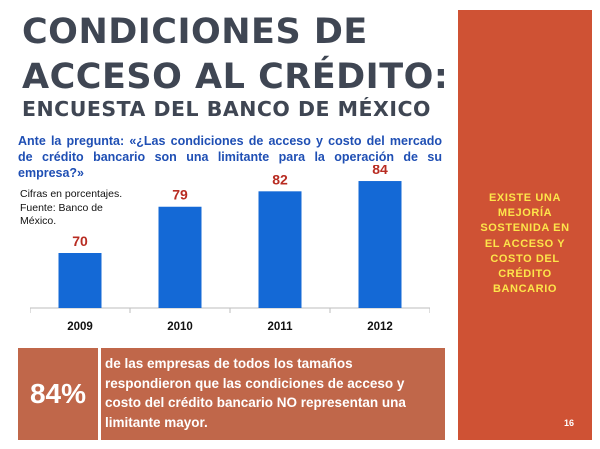  I want to click on callout-divider, so click(99, 394).